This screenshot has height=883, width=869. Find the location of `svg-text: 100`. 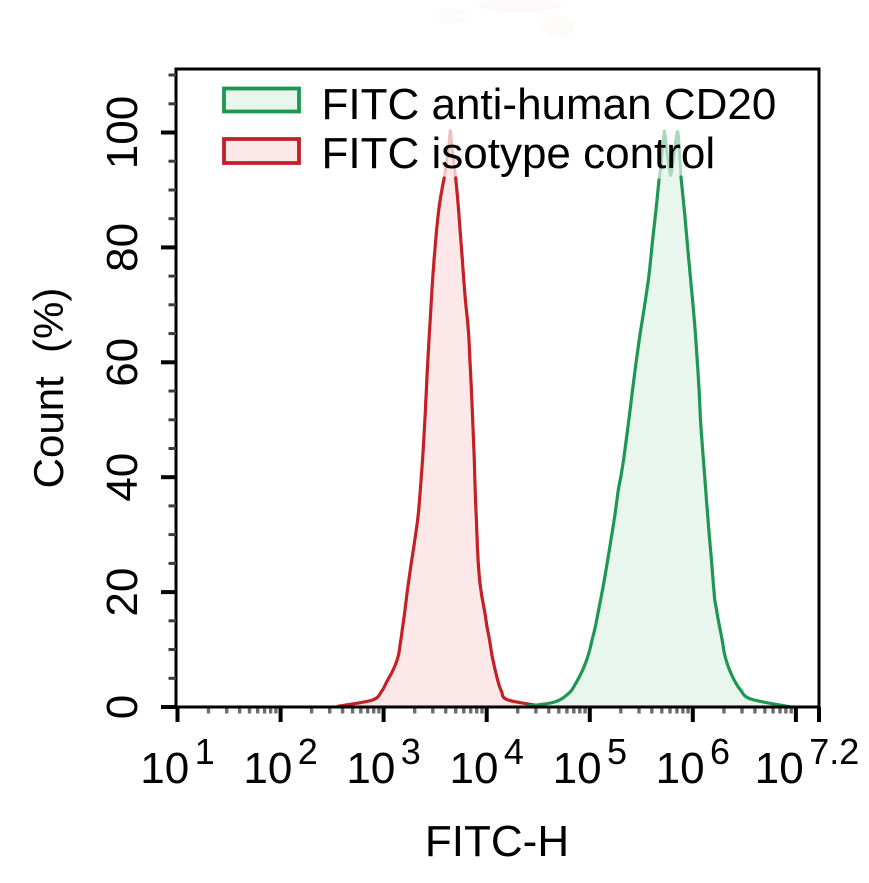

svg-text: 100 is located at coordinates (122, 132).